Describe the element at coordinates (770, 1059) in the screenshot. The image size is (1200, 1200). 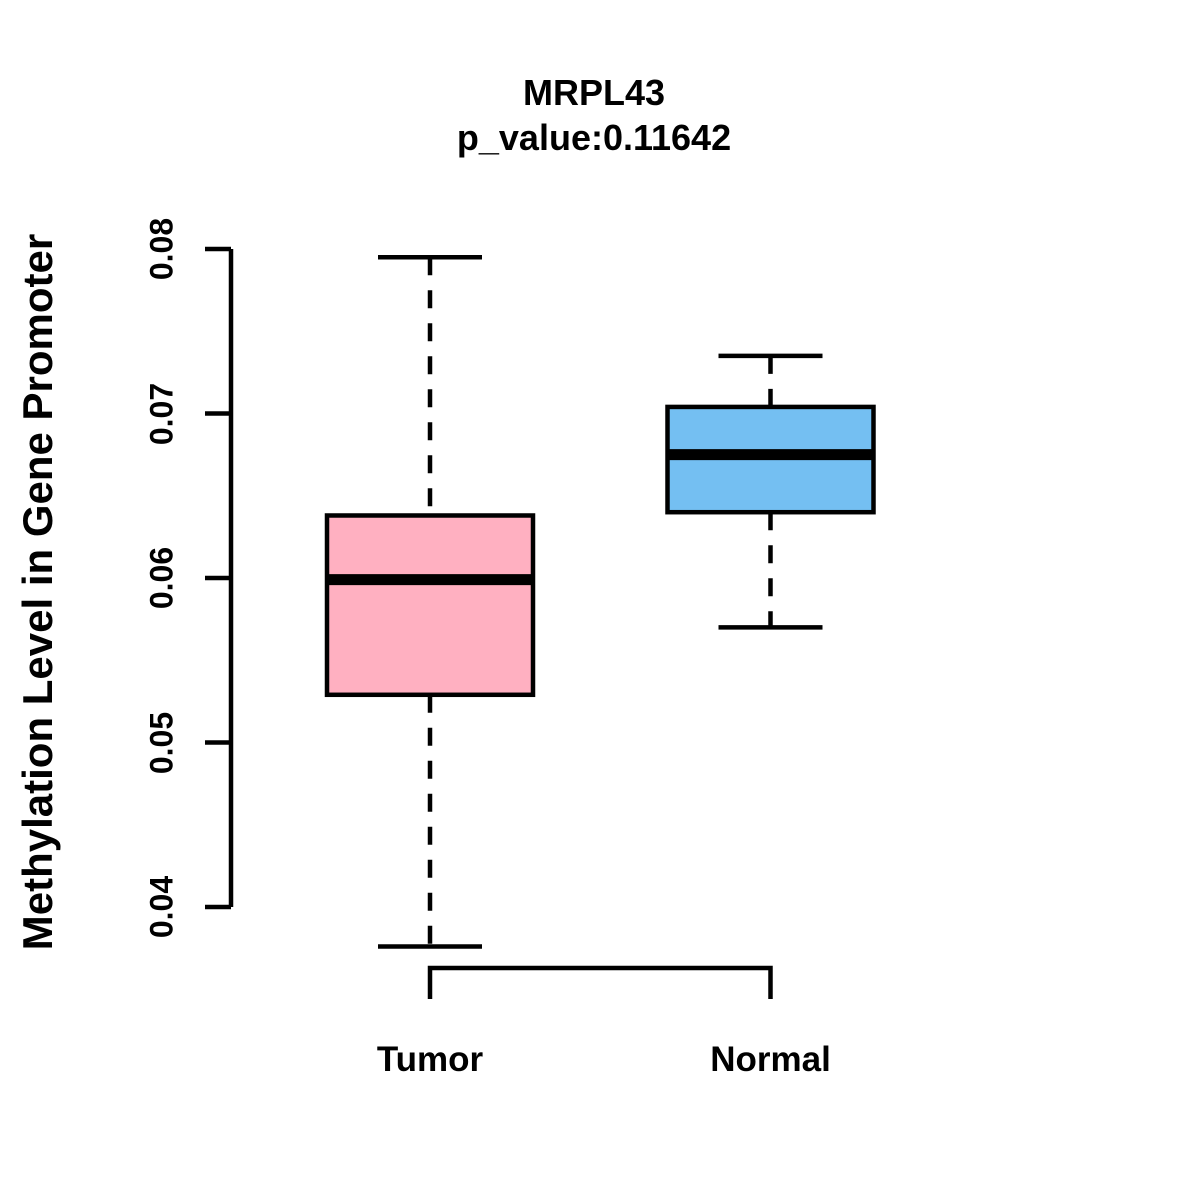
I see `category-label-normal: Normal` at that location.